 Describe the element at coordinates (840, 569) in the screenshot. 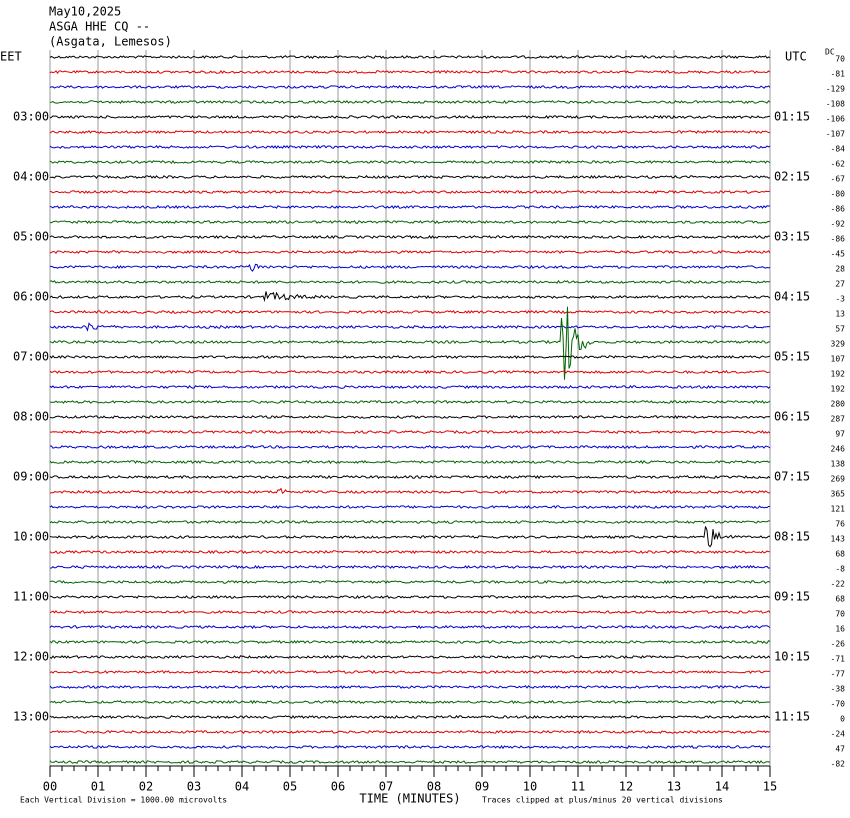

I see `dc-offset: -8` at that location.